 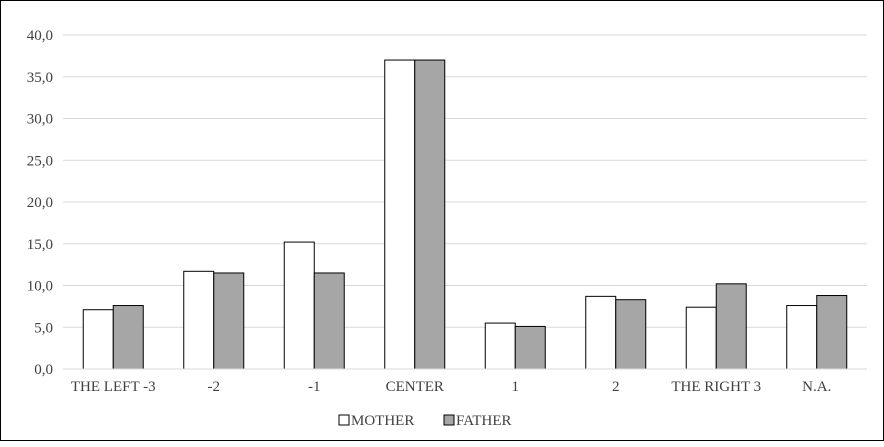 I want to click on legend: MOTHER FATHER, so click(x=425, y=421).